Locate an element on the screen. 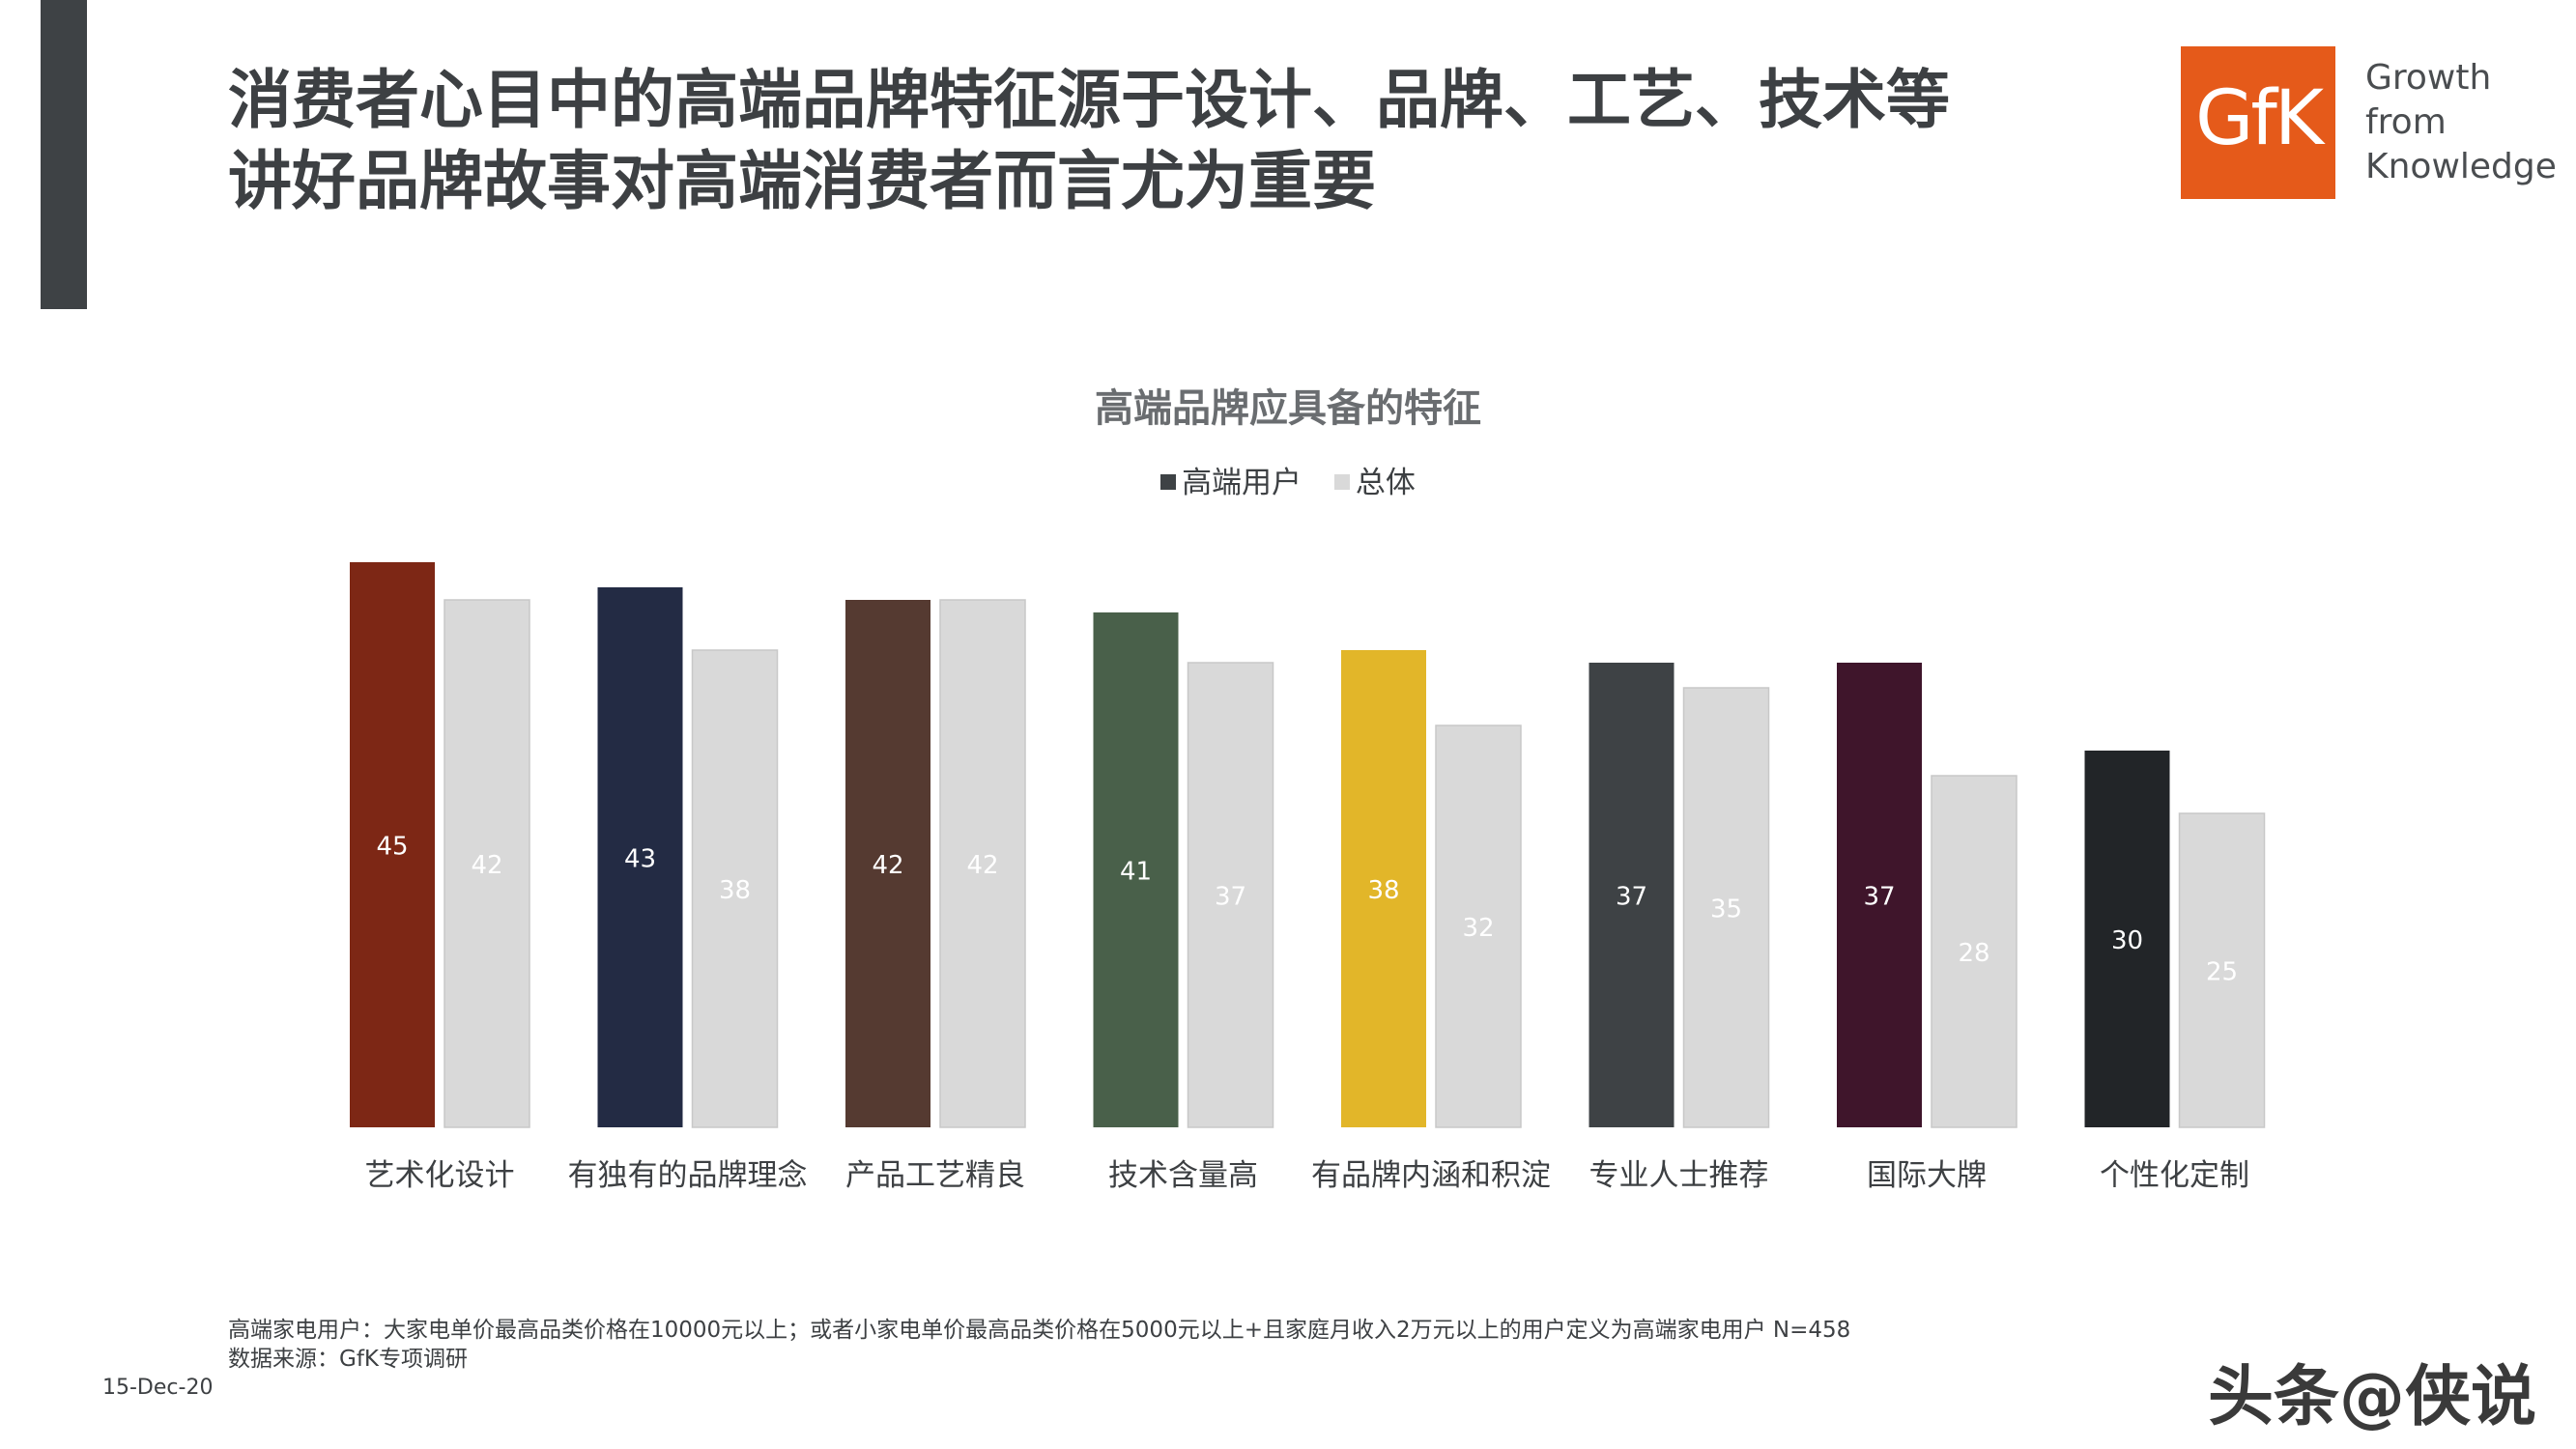  data-label-overall-brand-heritage: 32 is located at coordinates (1478, 928).